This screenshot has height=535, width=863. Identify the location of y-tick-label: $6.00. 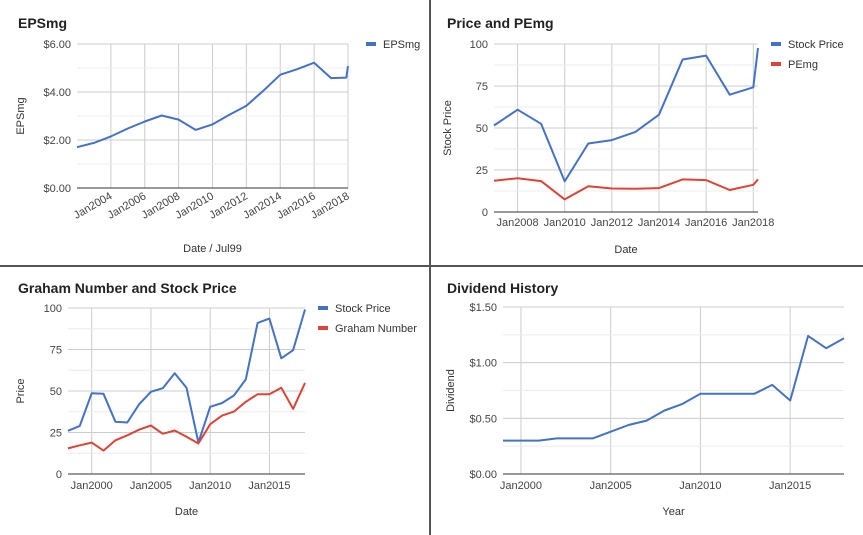
(57, 45).